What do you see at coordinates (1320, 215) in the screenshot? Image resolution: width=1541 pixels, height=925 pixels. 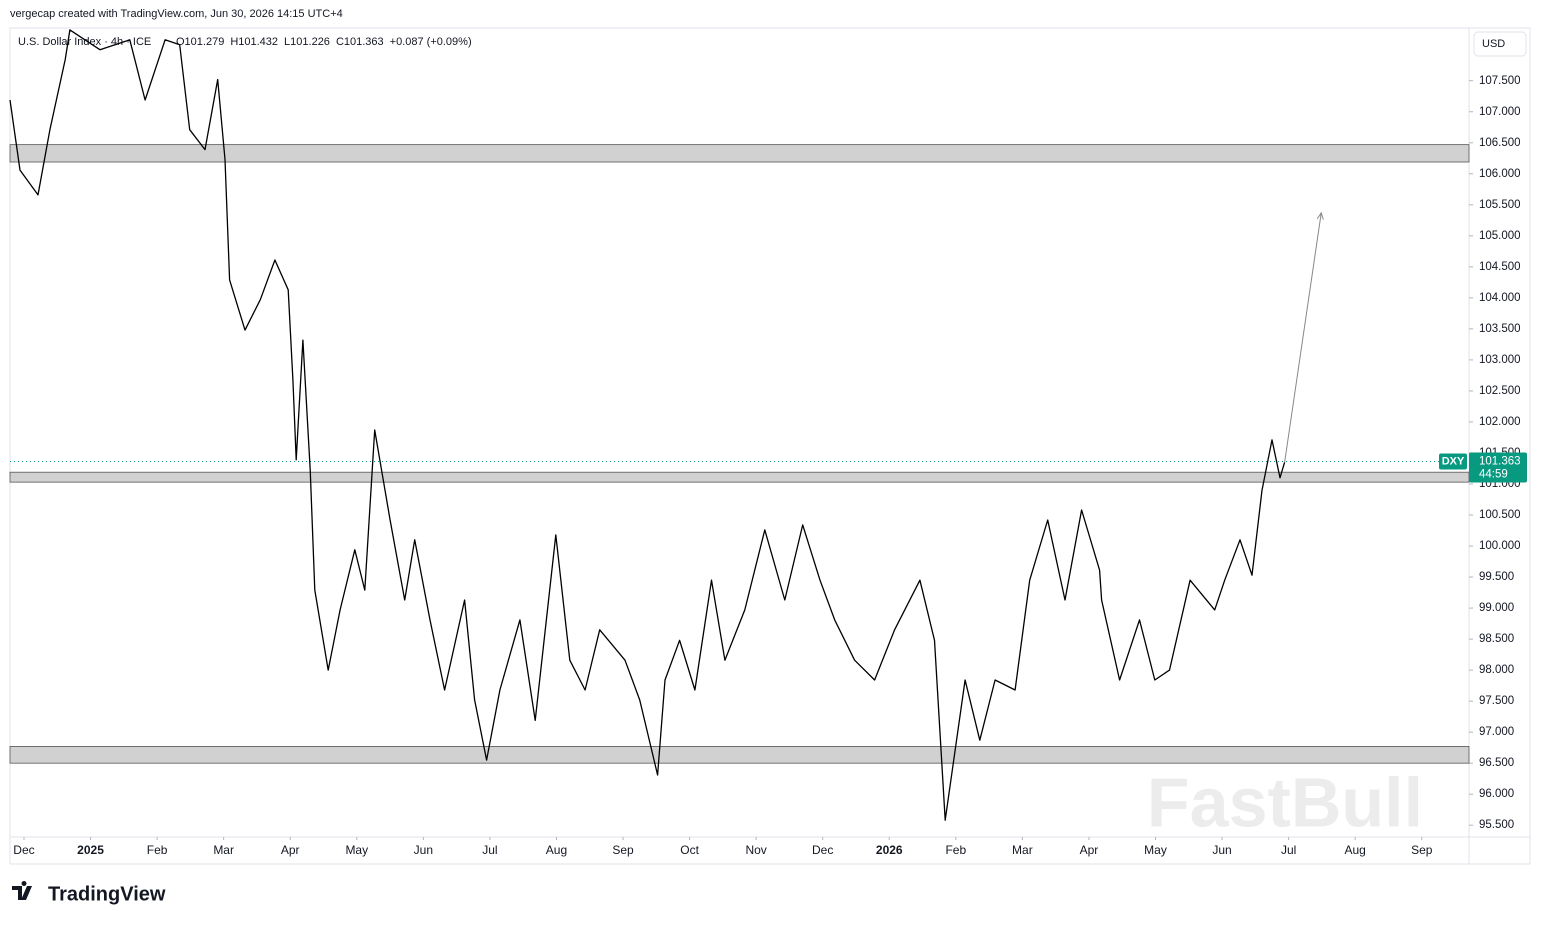 I see `arrow-head` at bounding box center [1320, 215].